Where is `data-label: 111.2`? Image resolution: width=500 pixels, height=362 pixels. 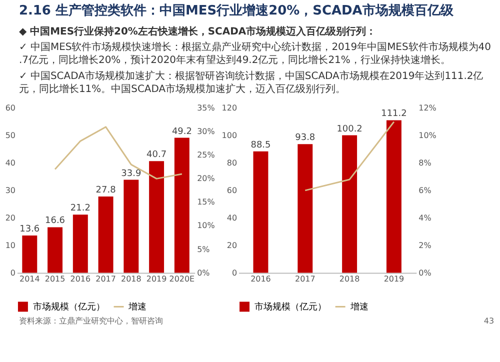
data-label: 111.2 is located at coordinates (394, 114).